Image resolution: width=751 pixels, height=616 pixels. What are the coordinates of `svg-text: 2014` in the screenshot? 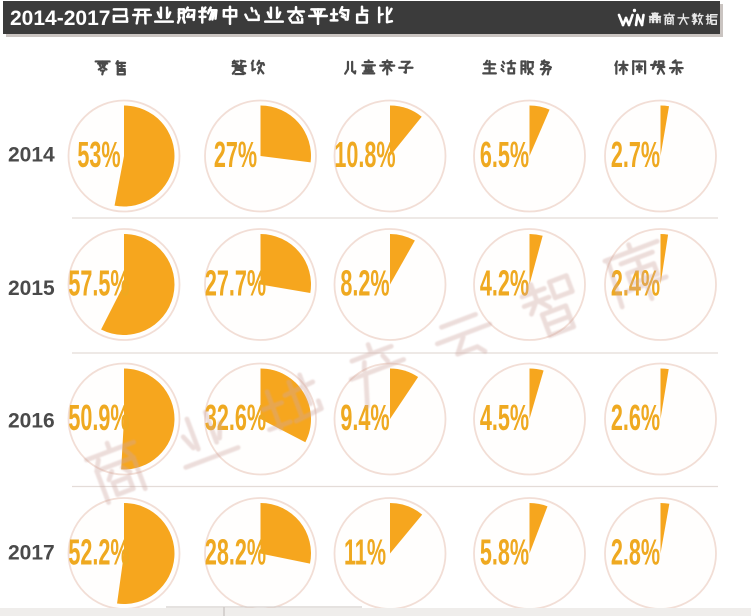 It's located at (31, 154).